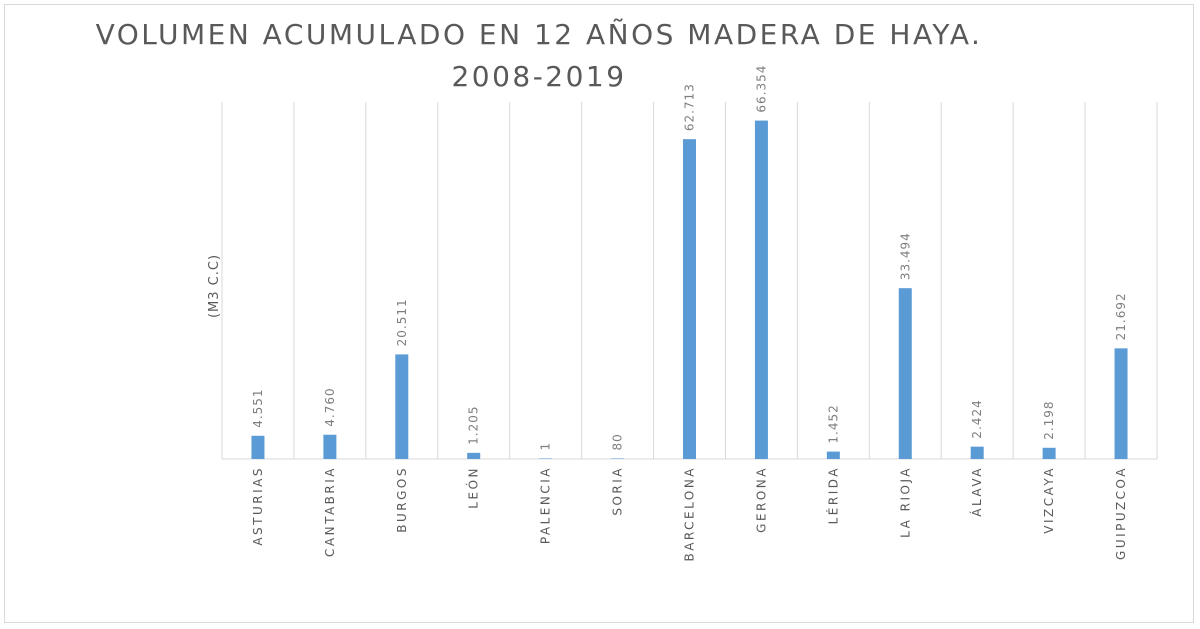 This screenshot has width=1200, height=629. Describe the element at coordinates (690, 107) in the screenshot. I see `data-label: 62.713` at that location.